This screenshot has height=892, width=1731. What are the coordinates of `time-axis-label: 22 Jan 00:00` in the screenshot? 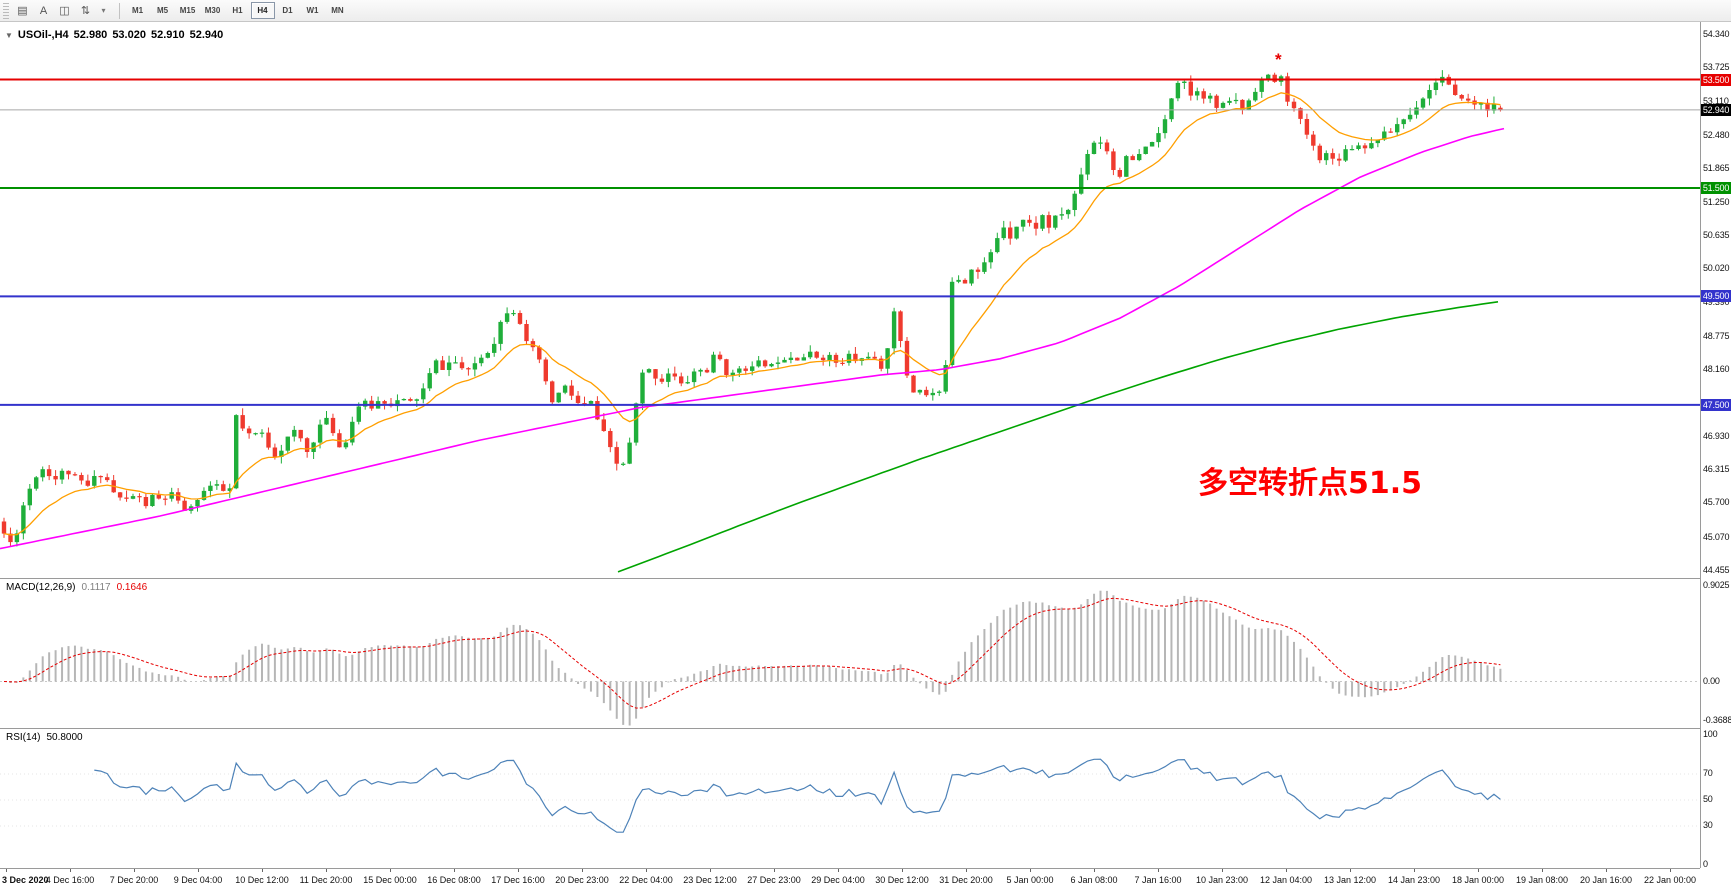 It's located at (1670, 880).